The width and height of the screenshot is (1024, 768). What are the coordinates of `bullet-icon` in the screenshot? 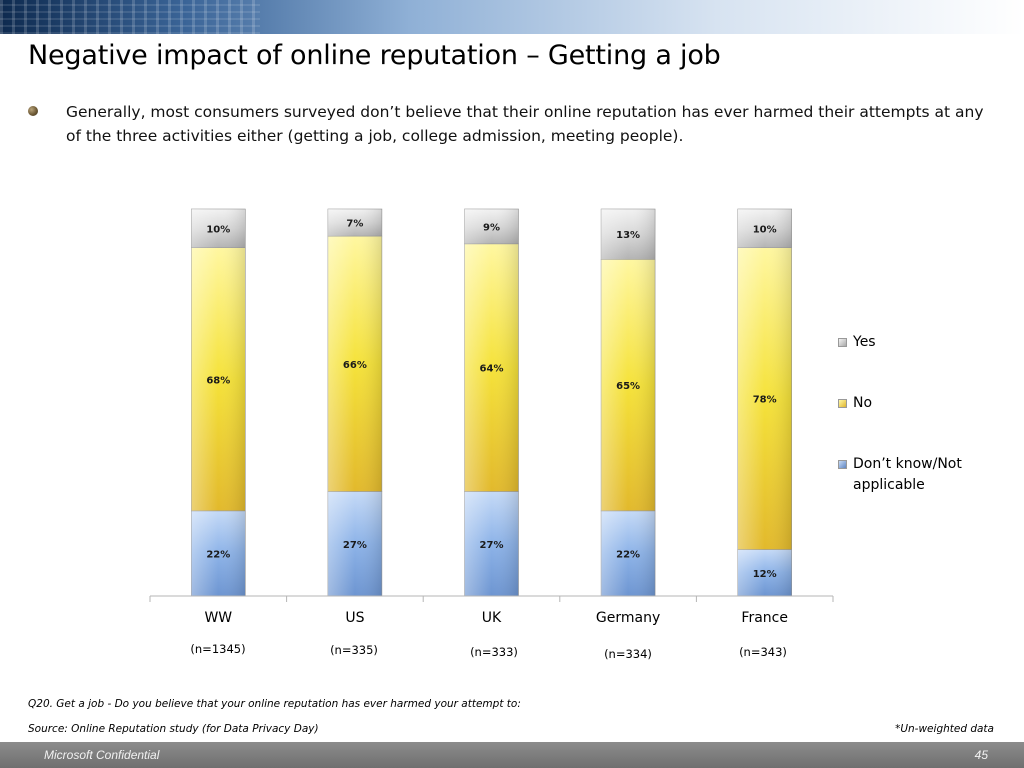 It's located at (33, 111).